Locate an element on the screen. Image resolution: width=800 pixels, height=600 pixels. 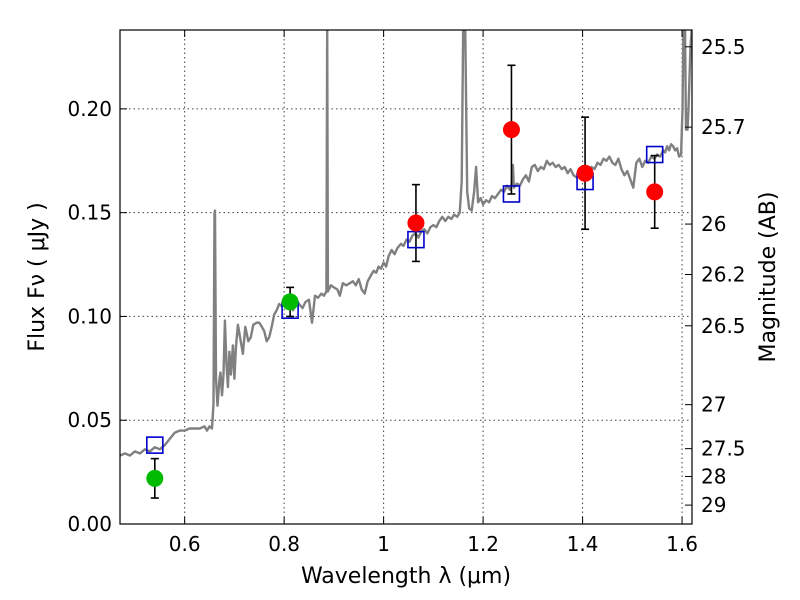
x-tick-label: 1.4 is located at coordinates (583, 544).